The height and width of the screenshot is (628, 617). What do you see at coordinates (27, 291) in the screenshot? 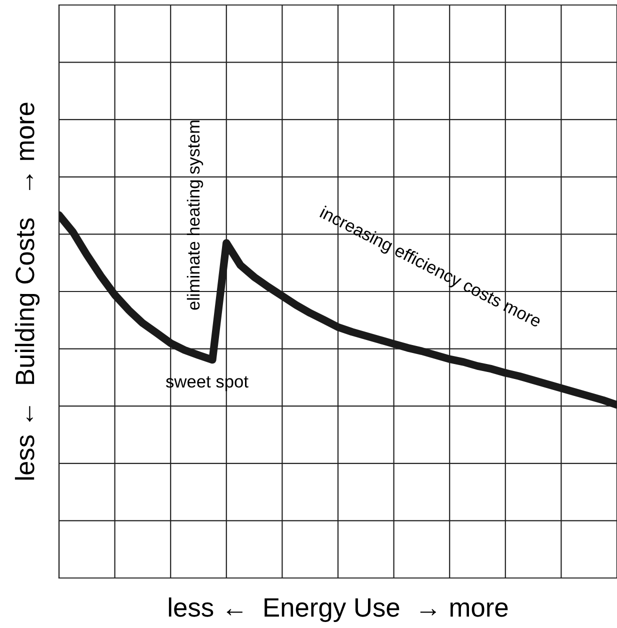
I see `y-axis-title: less ← Building Costs → more` at bounding box center [27, 291].